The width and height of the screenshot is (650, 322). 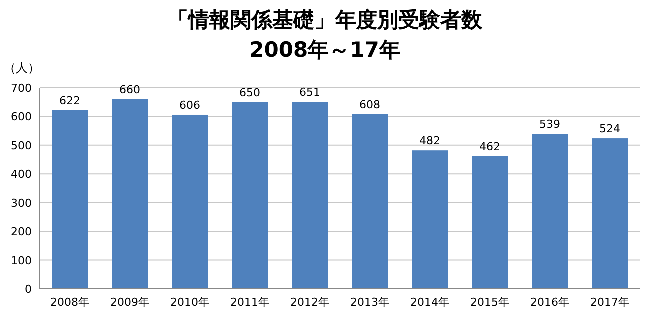 What do you see at coordinates (21, 88) in the screenshot?
I see `y-tick-label: 700` at bounding box center [21, 88].